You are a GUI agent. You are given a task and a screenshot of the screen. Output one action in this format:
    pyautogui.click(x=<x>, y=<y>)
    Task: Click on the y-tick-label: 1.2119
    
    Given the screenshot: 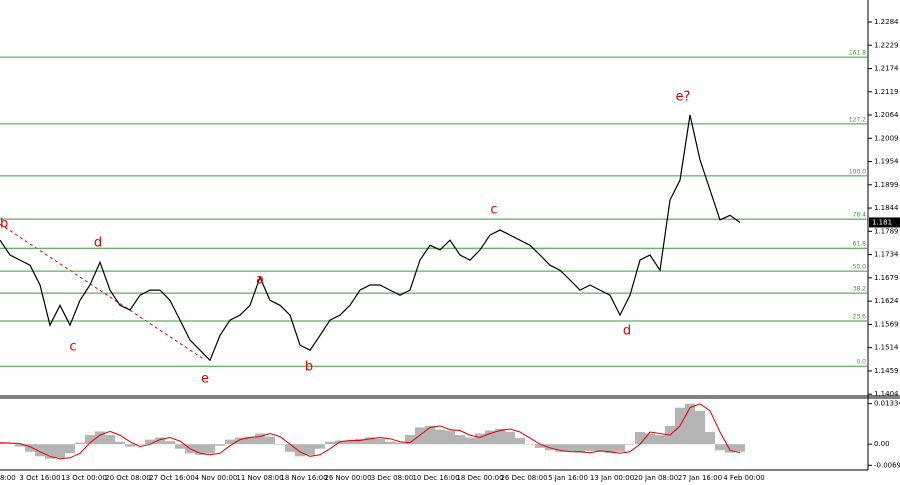 What is the action you would take?
    pyautogui.click(x=886, y=92)
    